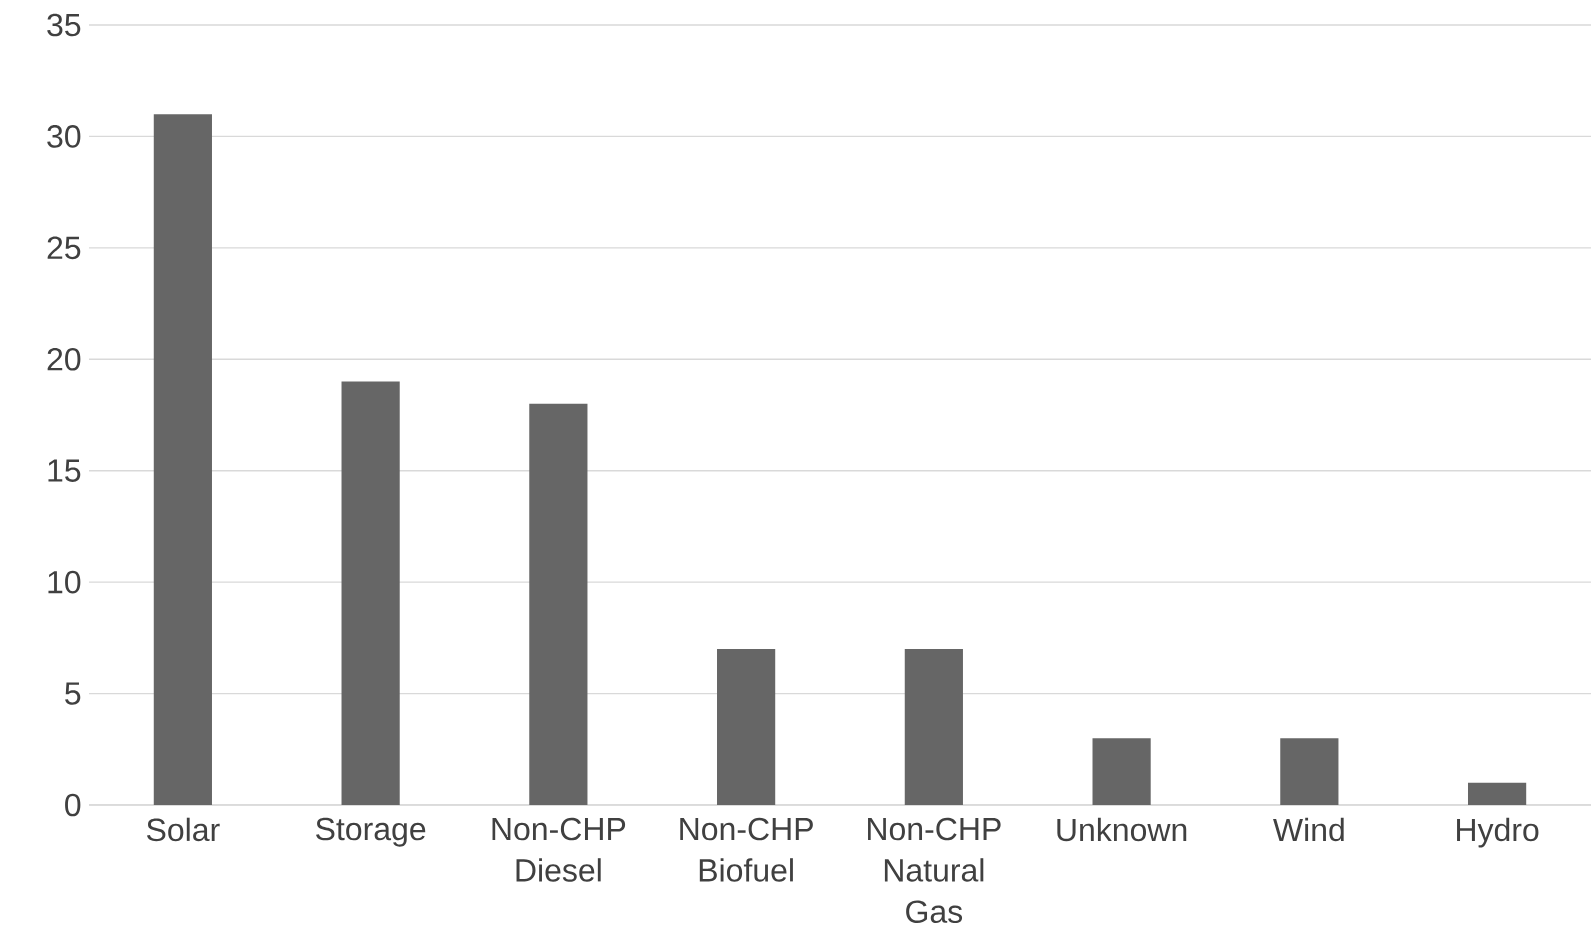 The height and width of the screenshot is (950, 1591). What do you see at coordinates (1122, 829) in the screenshot?
I see `x-tick-label: Unknown` at bounding box center [1122, 829].